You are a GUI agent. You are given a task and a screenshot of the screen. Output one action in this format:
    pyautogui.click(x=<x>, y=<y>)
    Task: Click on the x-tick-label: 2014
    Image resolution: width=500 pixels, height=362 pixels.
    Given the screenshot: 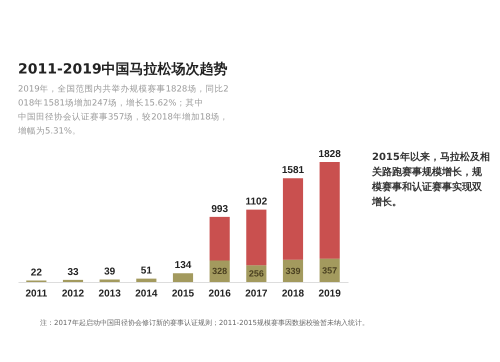 What is the action you would take?
    pyautogui.click(x=146, y=294)
    